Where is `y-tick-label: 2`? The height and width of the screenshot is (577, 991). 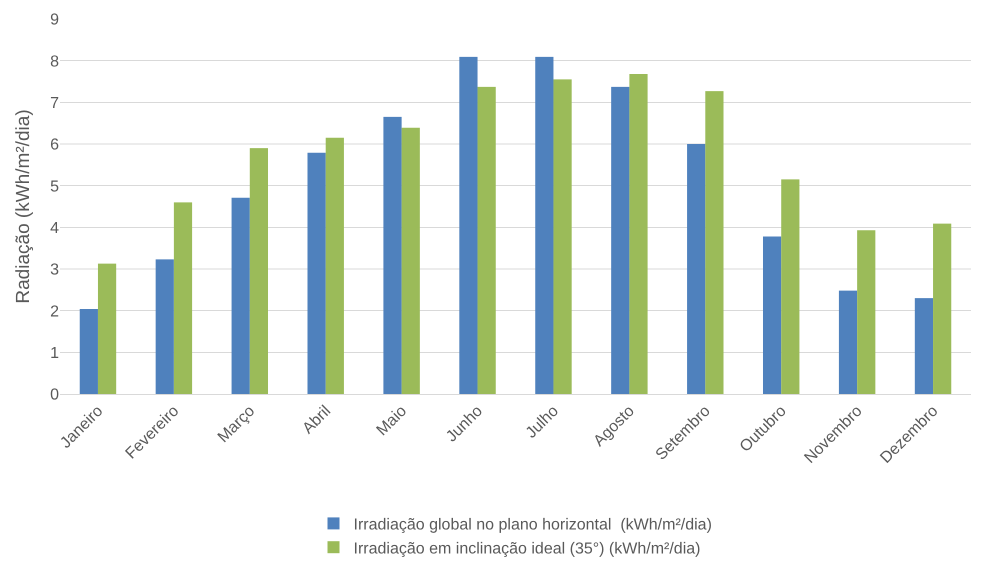
y-tick-label: 2 is located at coordinates (55, 311).